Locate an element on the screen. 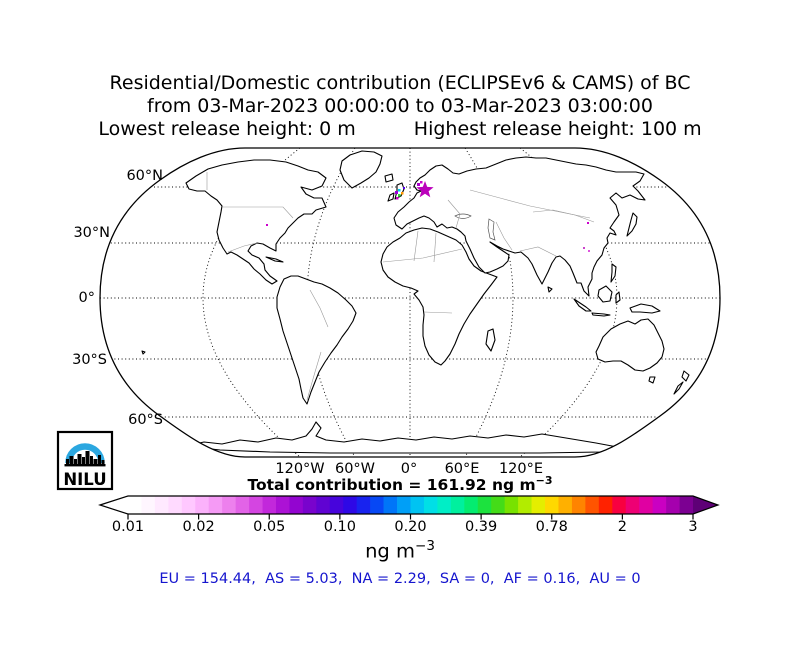  landmass-borneo is located at coordinates (605, 294).